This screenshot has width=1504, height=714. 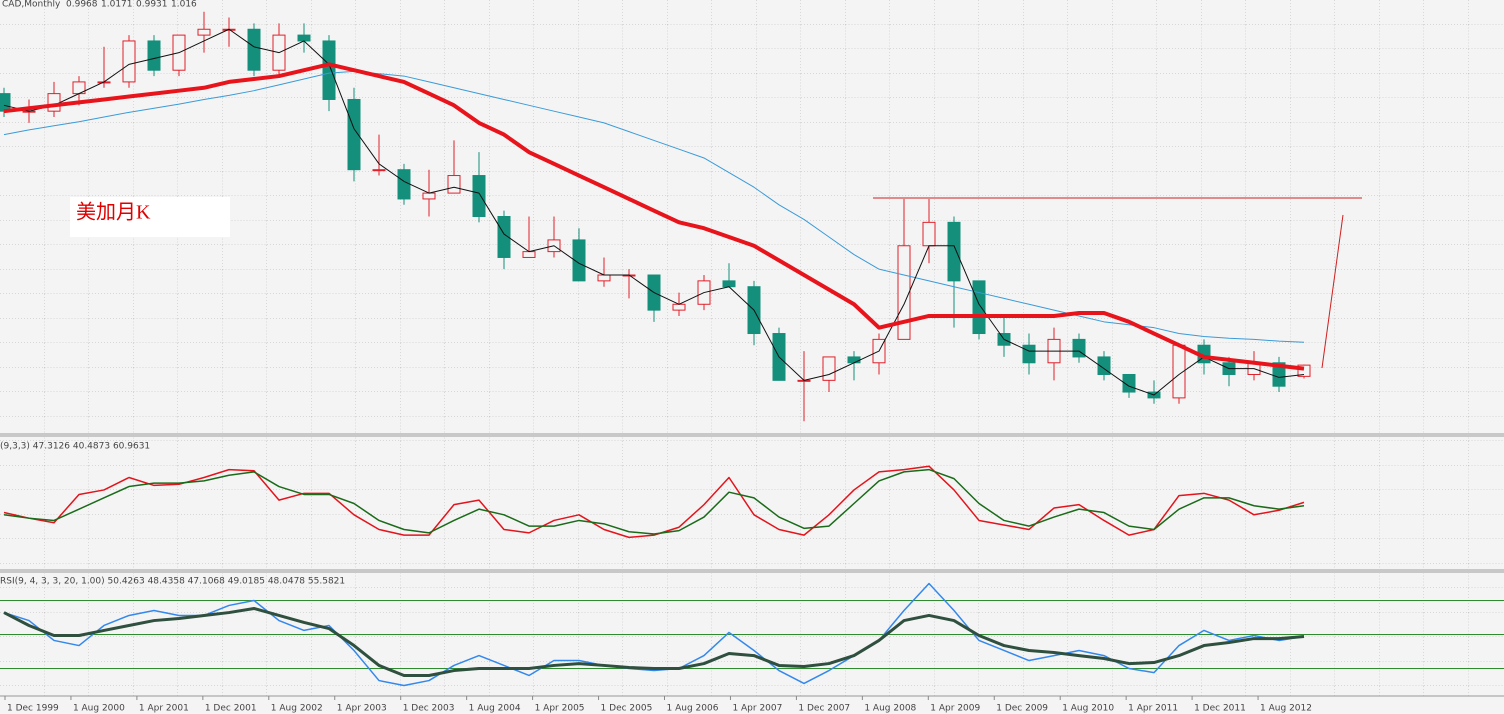 I want to click on panel-title: (9,3,3) 47.3126 40.4873 60.9631, so click(x=75, y=447).